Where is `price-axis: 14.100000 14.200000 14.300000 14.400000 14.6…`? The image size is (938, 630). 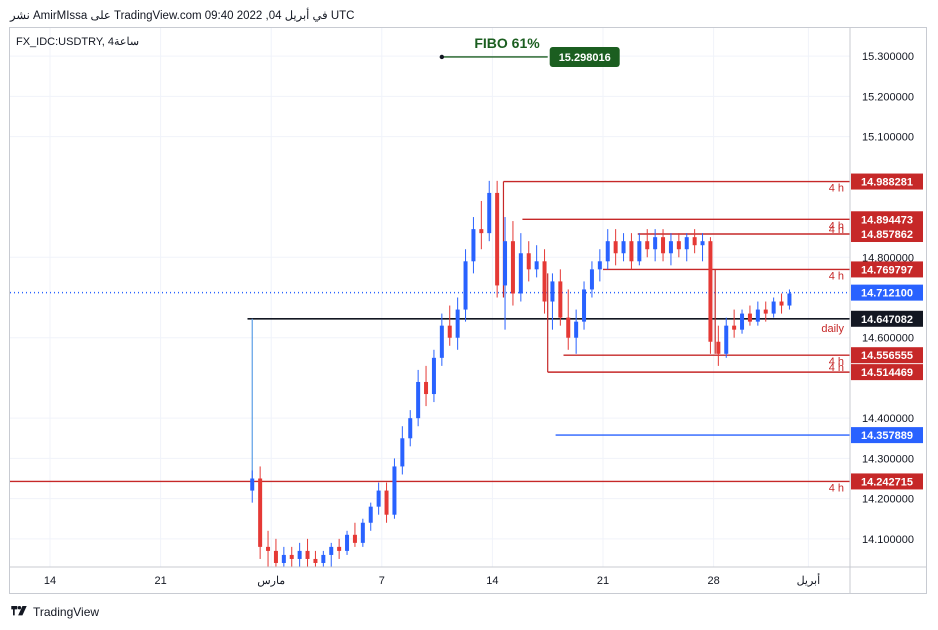
price-axis: 14.100000 14.200000 14.300000 14.400000 14.6… is located at coordinates (881, 310).